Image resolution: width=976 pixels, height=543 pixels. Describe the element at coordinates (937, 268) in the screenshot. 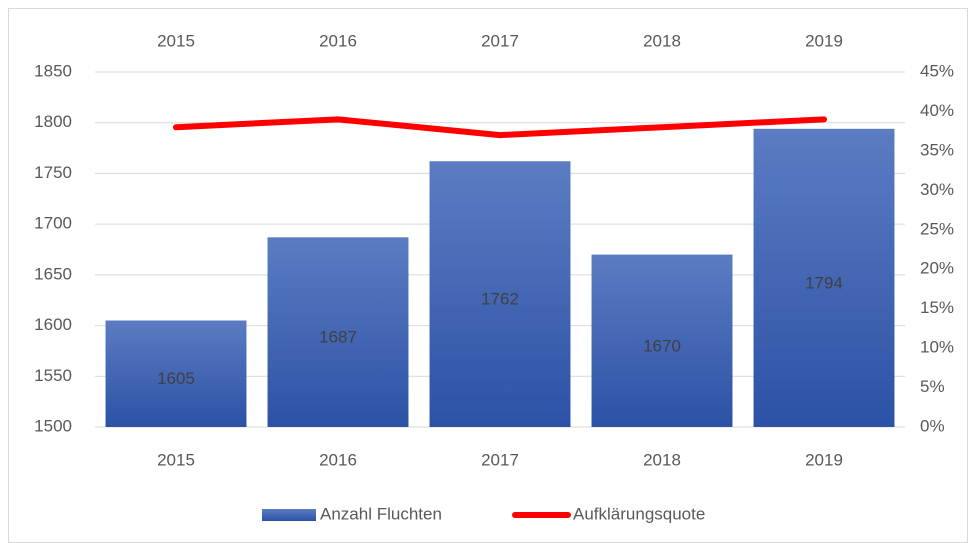

I see `y2-tick-label: 20%` at that location.